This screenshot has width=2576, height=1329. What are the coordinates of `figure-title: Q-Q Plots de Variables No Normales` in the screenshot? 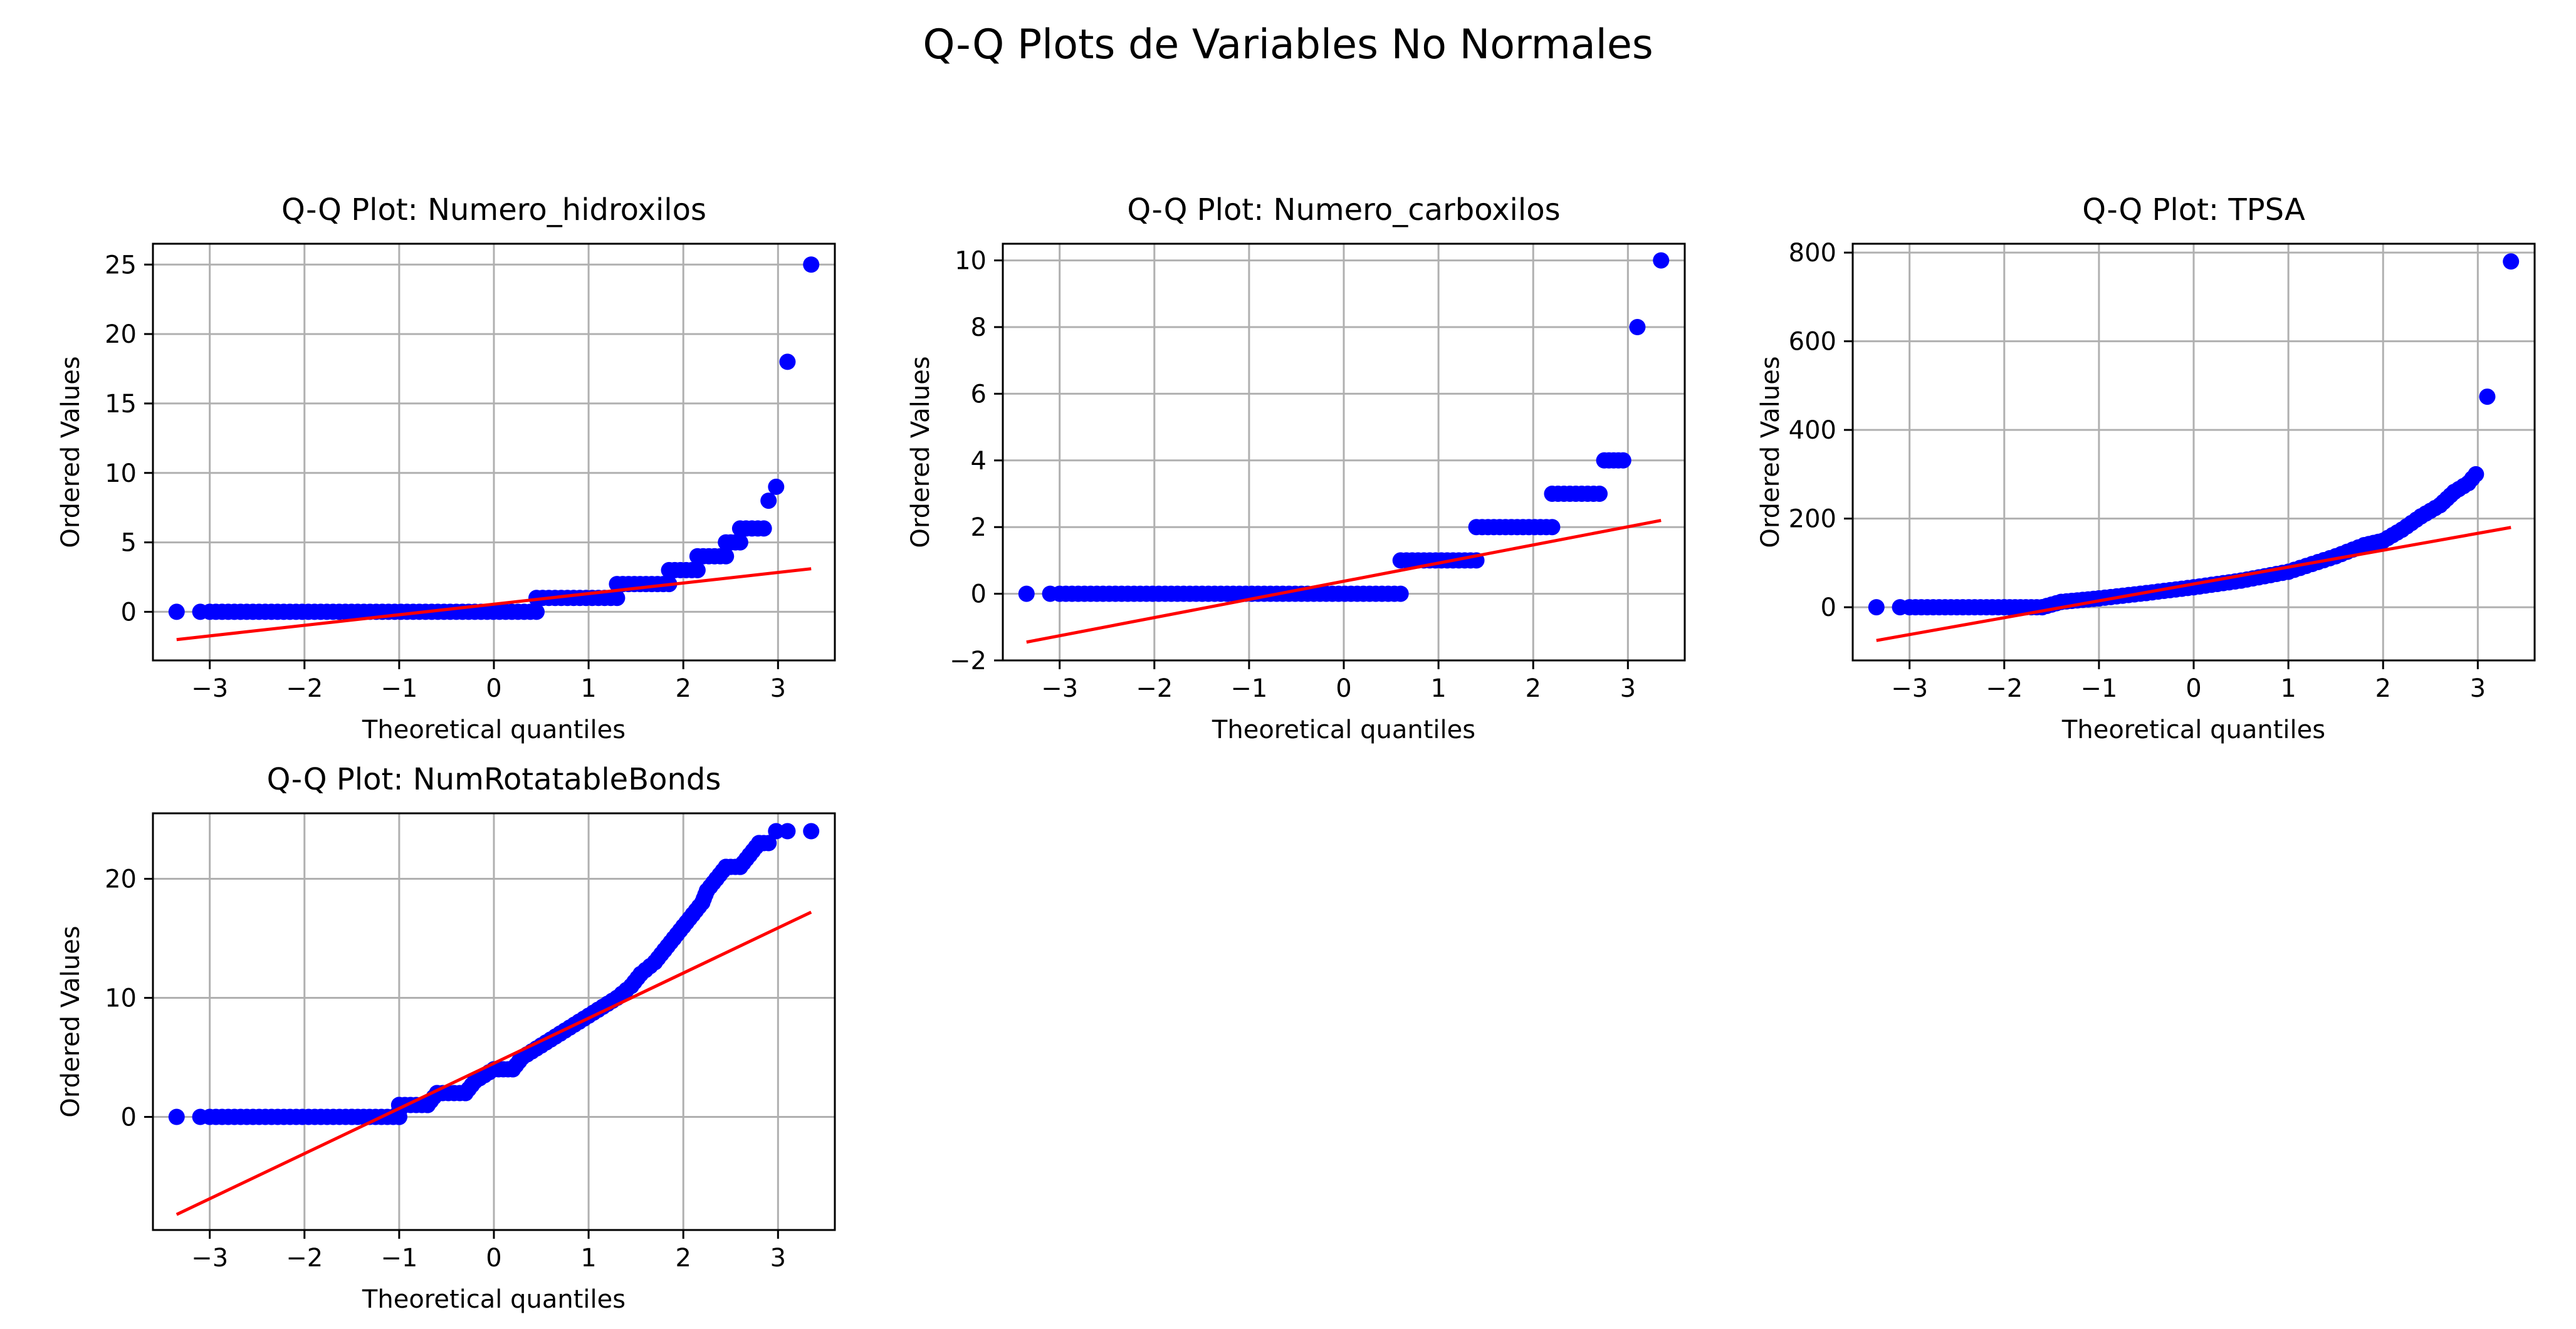 It's located at (1288, 44).